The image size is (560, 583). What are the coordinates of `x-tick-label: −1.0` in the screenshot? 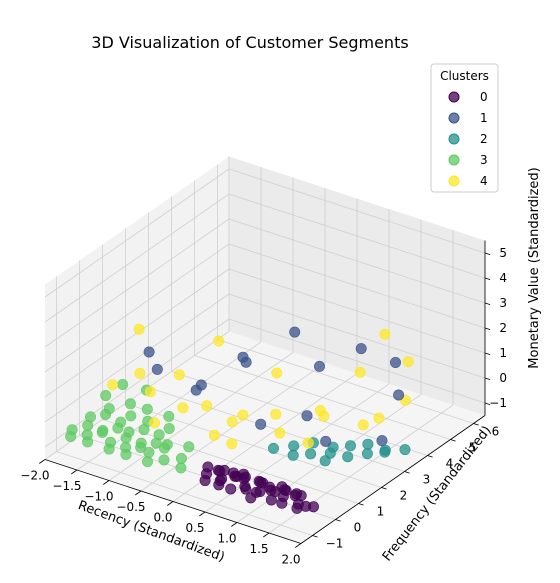 It's located at (98, 497).